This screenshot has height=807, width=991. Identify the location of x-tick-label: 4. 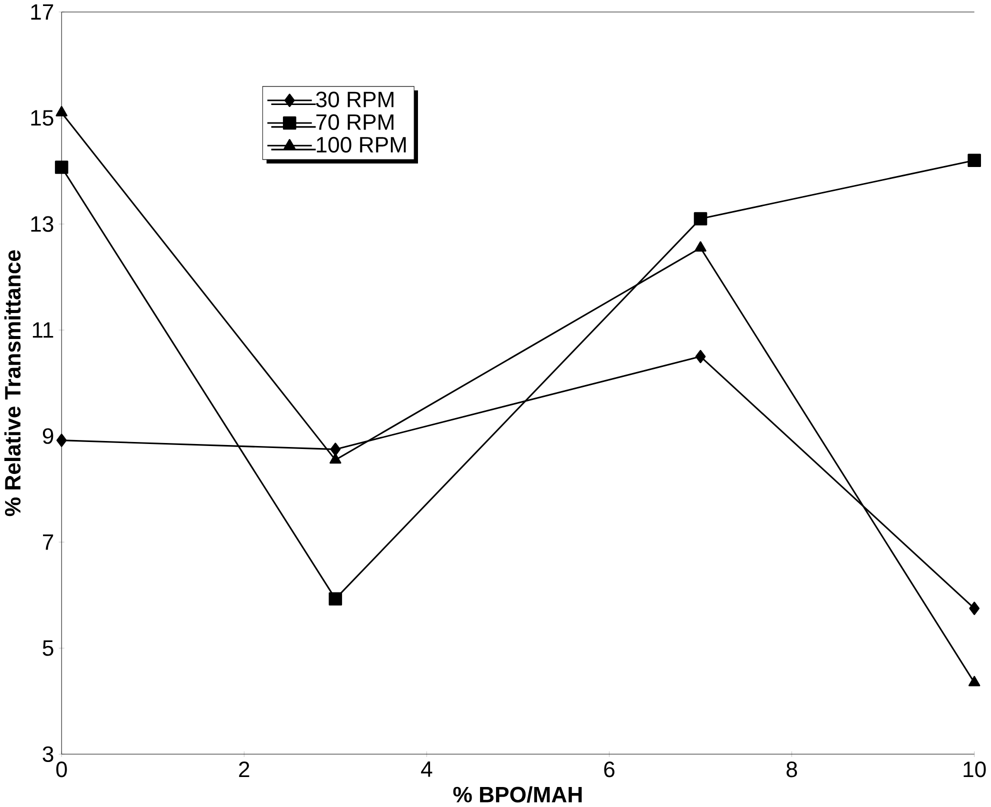
(426, 769).